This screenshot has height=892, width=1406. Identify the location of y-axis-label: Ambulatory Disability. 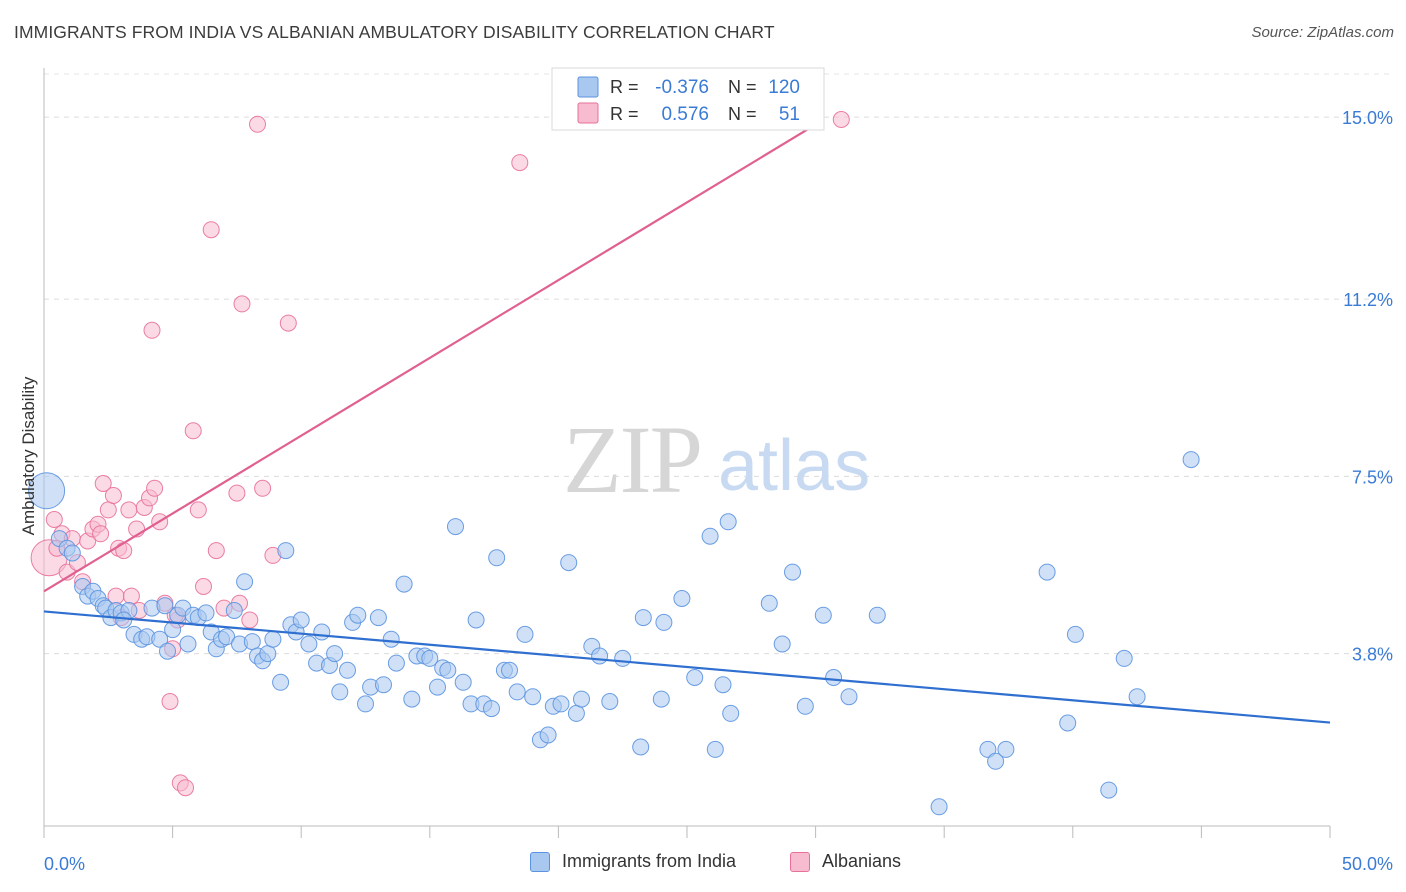
(28, 455).